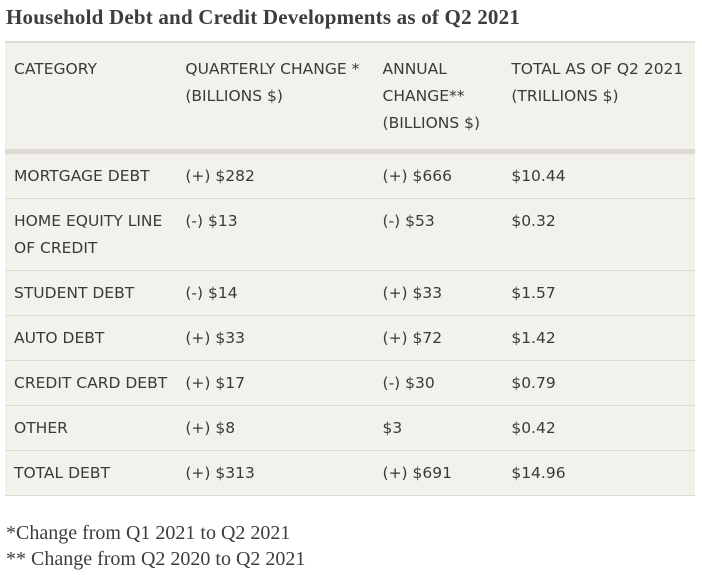  What do you see at coordinates (215, 383) in the screenshot?
I see `cell-quarterly: (+) $17` at bounding box center [215, 383].